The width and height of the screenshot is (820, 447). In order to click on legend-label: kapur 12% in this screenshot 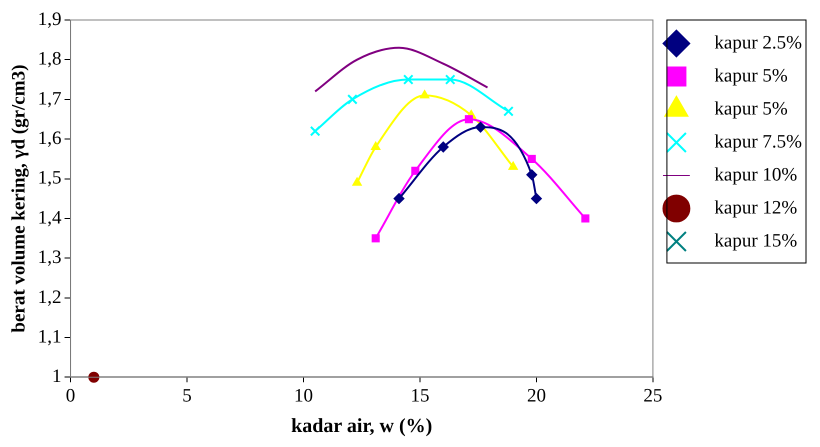, I will do `click(746, 207)`.